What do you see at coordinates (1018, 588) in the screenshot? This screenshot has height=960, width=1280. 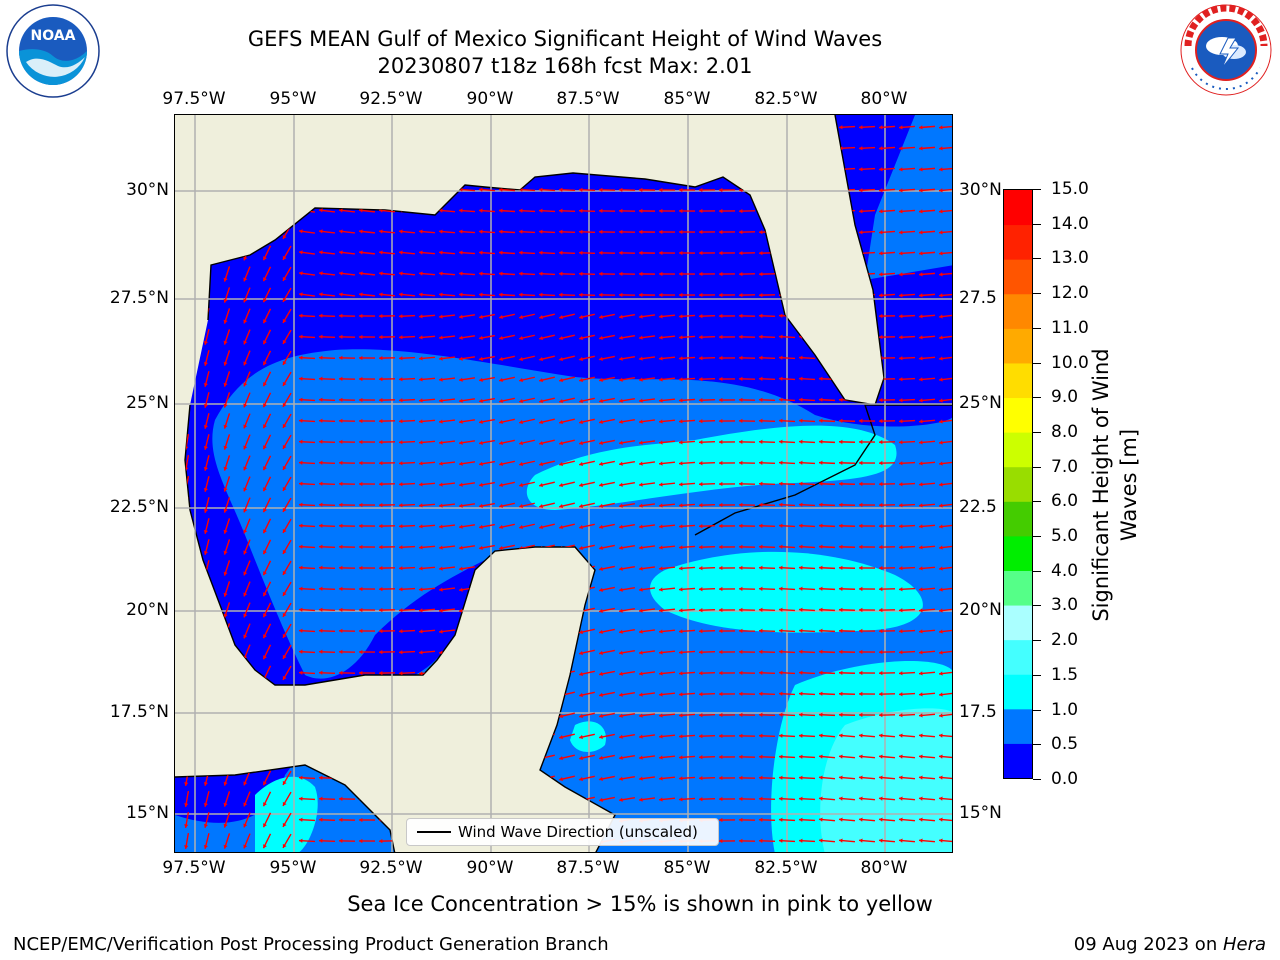 I see `colorbar-swatch` at bounding box center [1018, 588].